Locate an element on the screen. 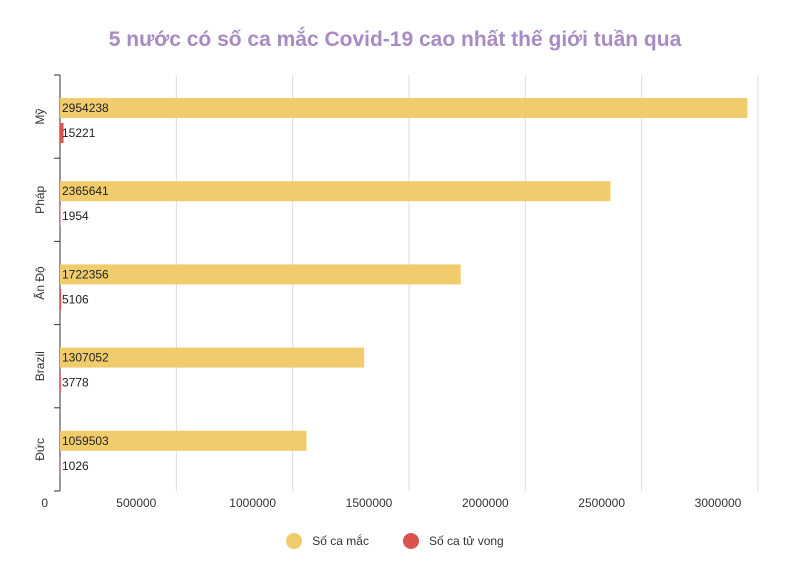 This screenshot has height=585, width=790. x-tick-label-5: 2500000 is located at coordinates (601, 503).